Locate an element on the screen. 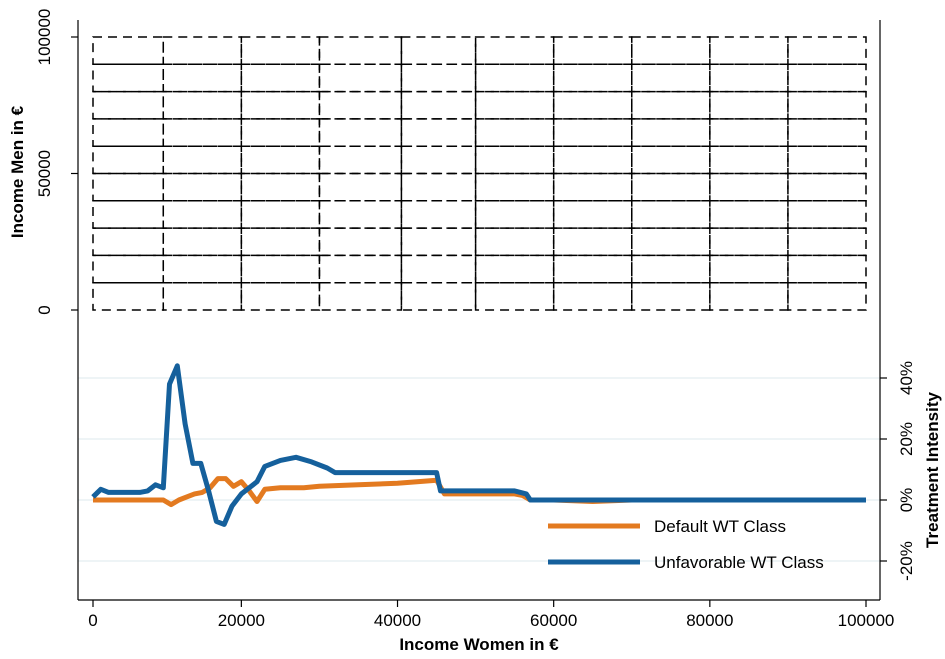  right-axis-title: Treatment Intensity is located at coordinates (932, 470).